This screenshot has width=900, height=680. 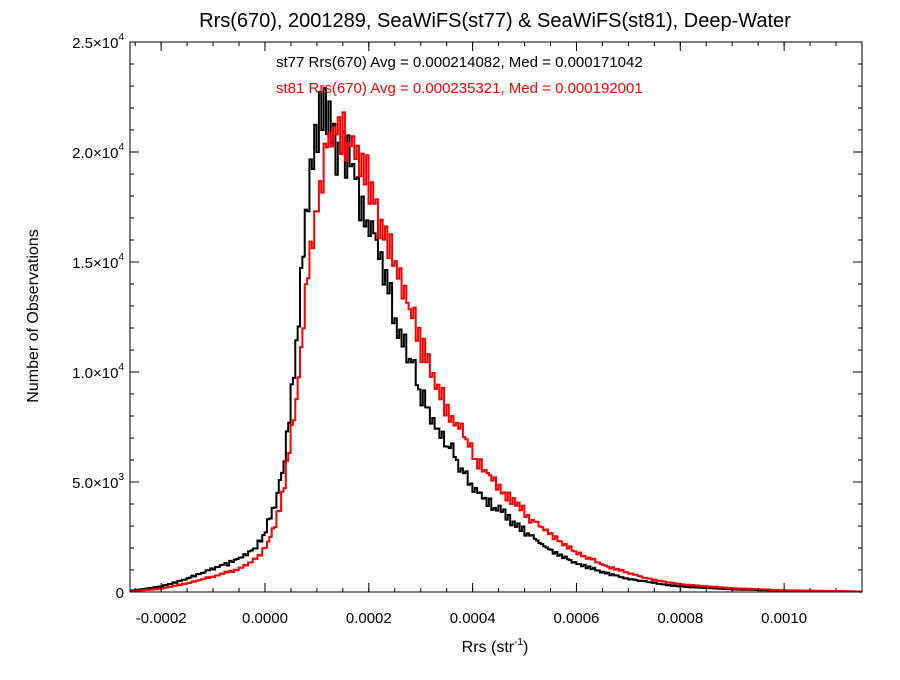 I want to click on x-tick-label: 0.0004, so click(x=473, y=618).